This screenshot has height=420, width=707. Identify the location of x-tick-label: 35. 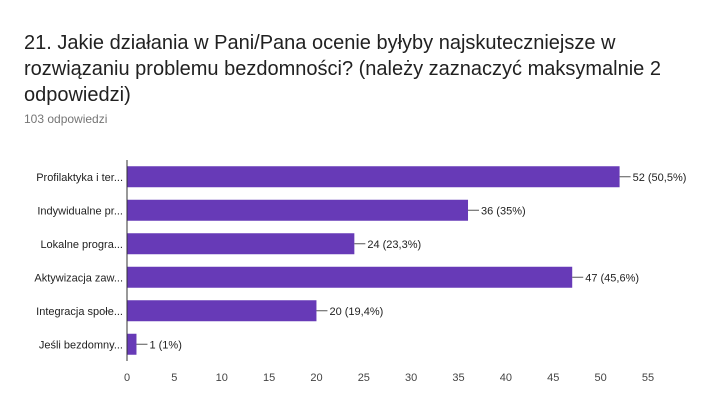
(458, 378).